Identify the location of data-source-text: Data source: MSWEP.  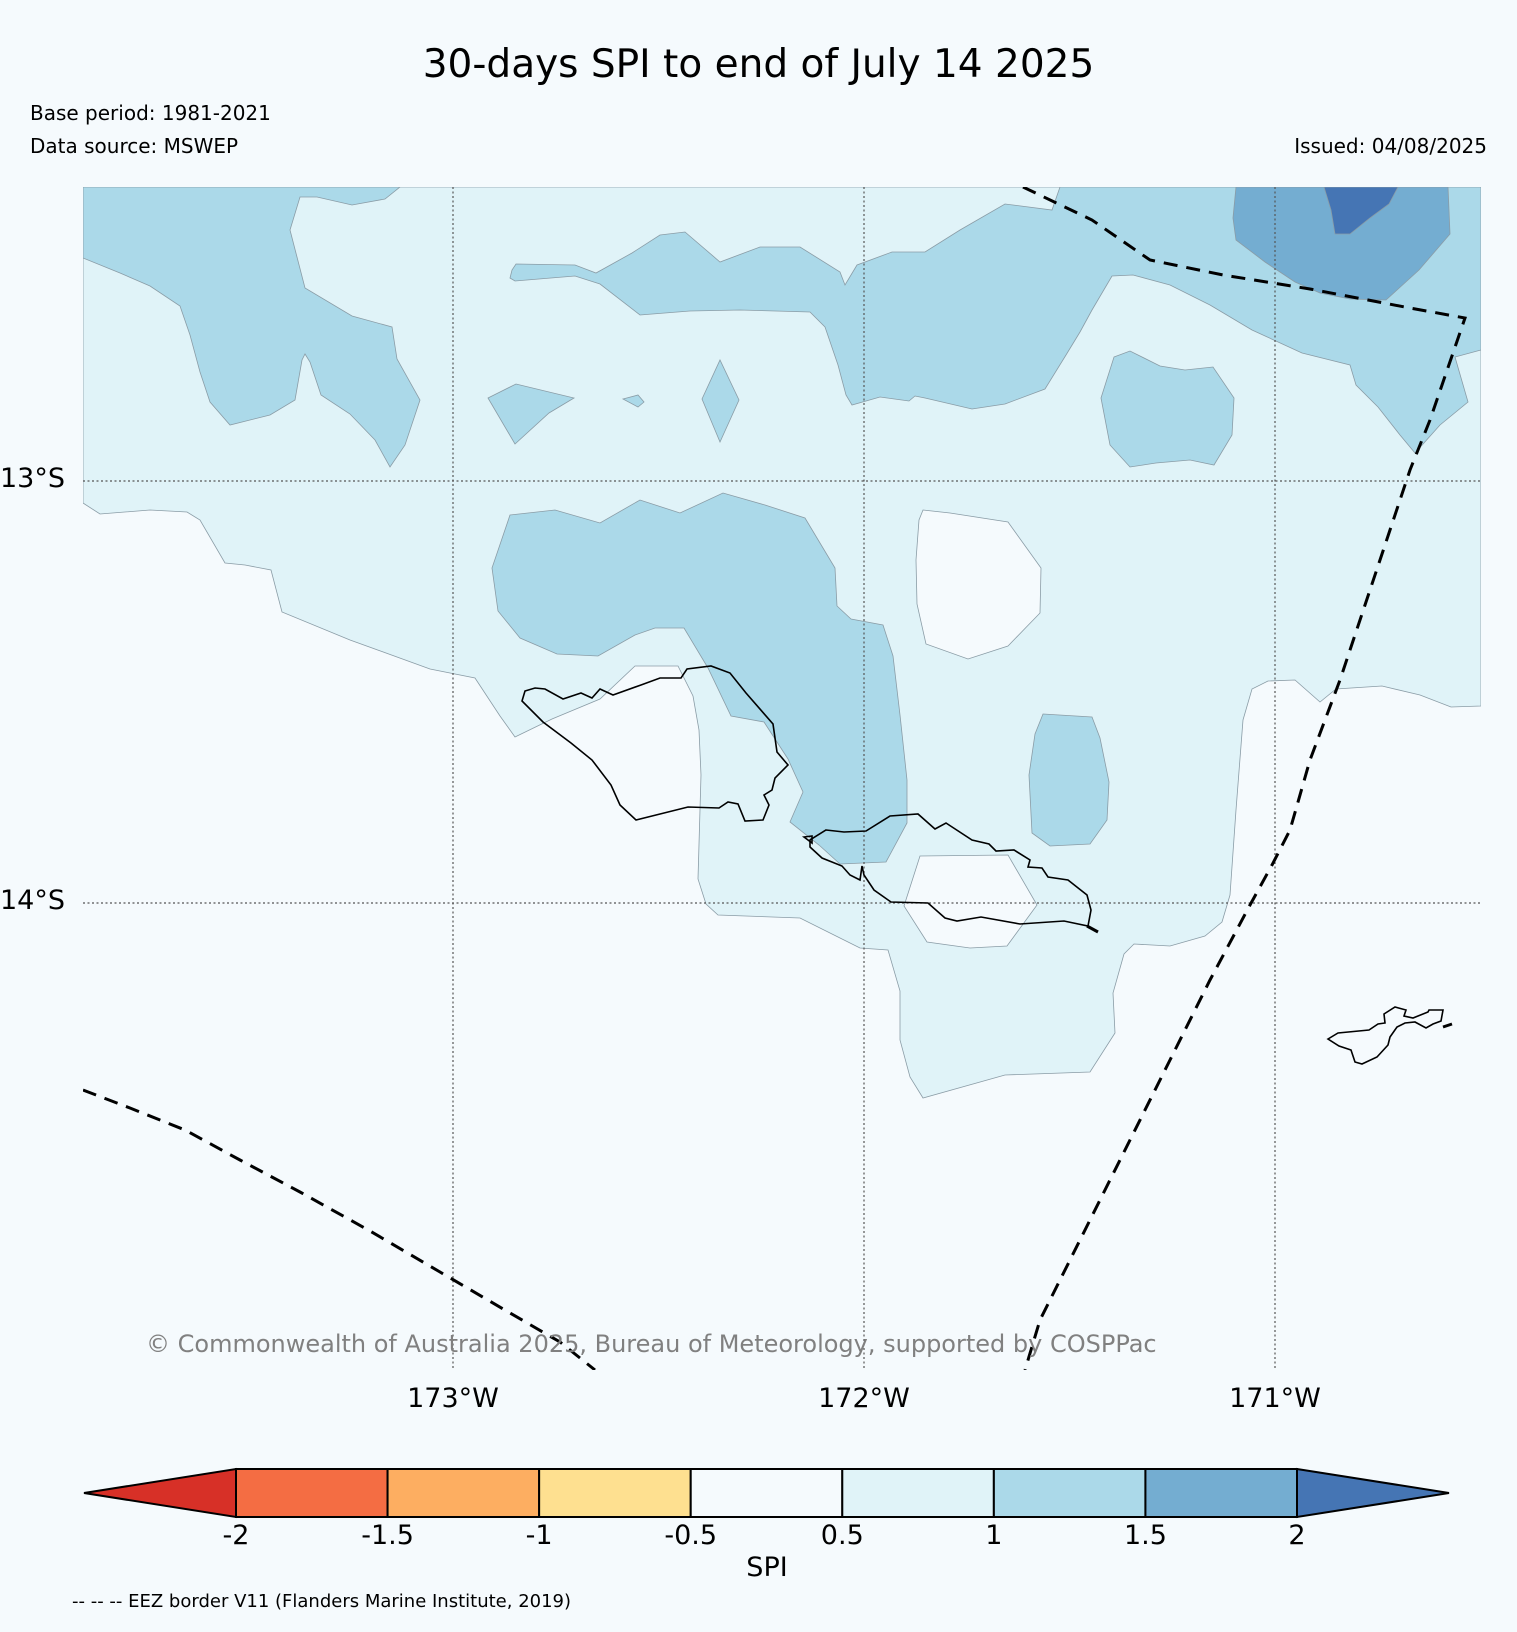
(134, 146).